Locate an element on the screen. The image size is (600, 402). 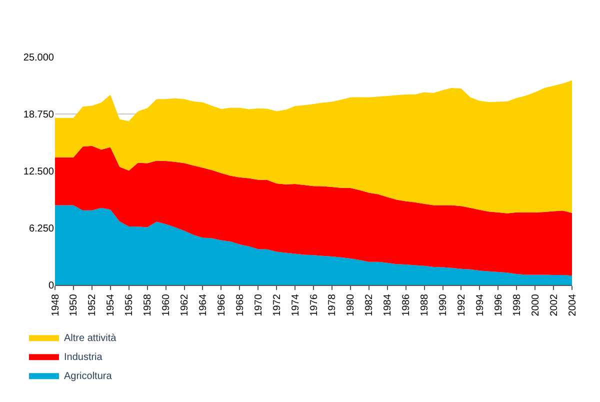
x-tick-label: 1986 is located at coordinates (406, 305).